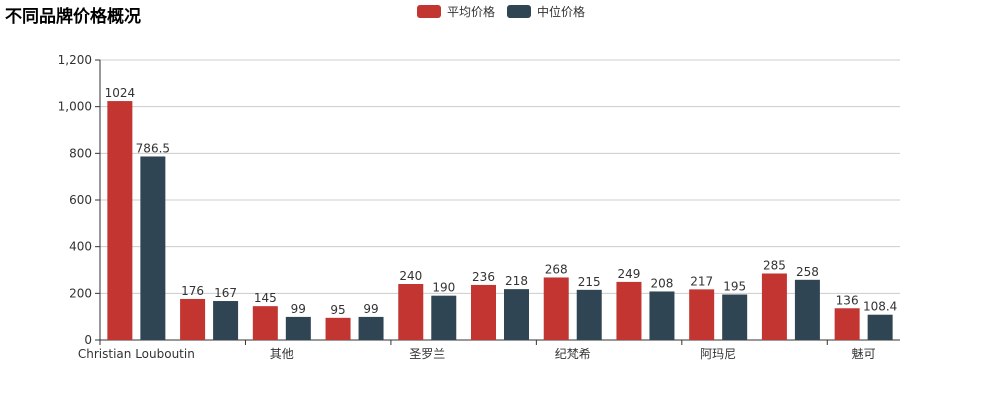 Image resolution: width=1000 pixels, height=400 pixels. Describe the element at coordinates (80, 200) in the screenshot. I see `y-tick-label: 600` at that location.